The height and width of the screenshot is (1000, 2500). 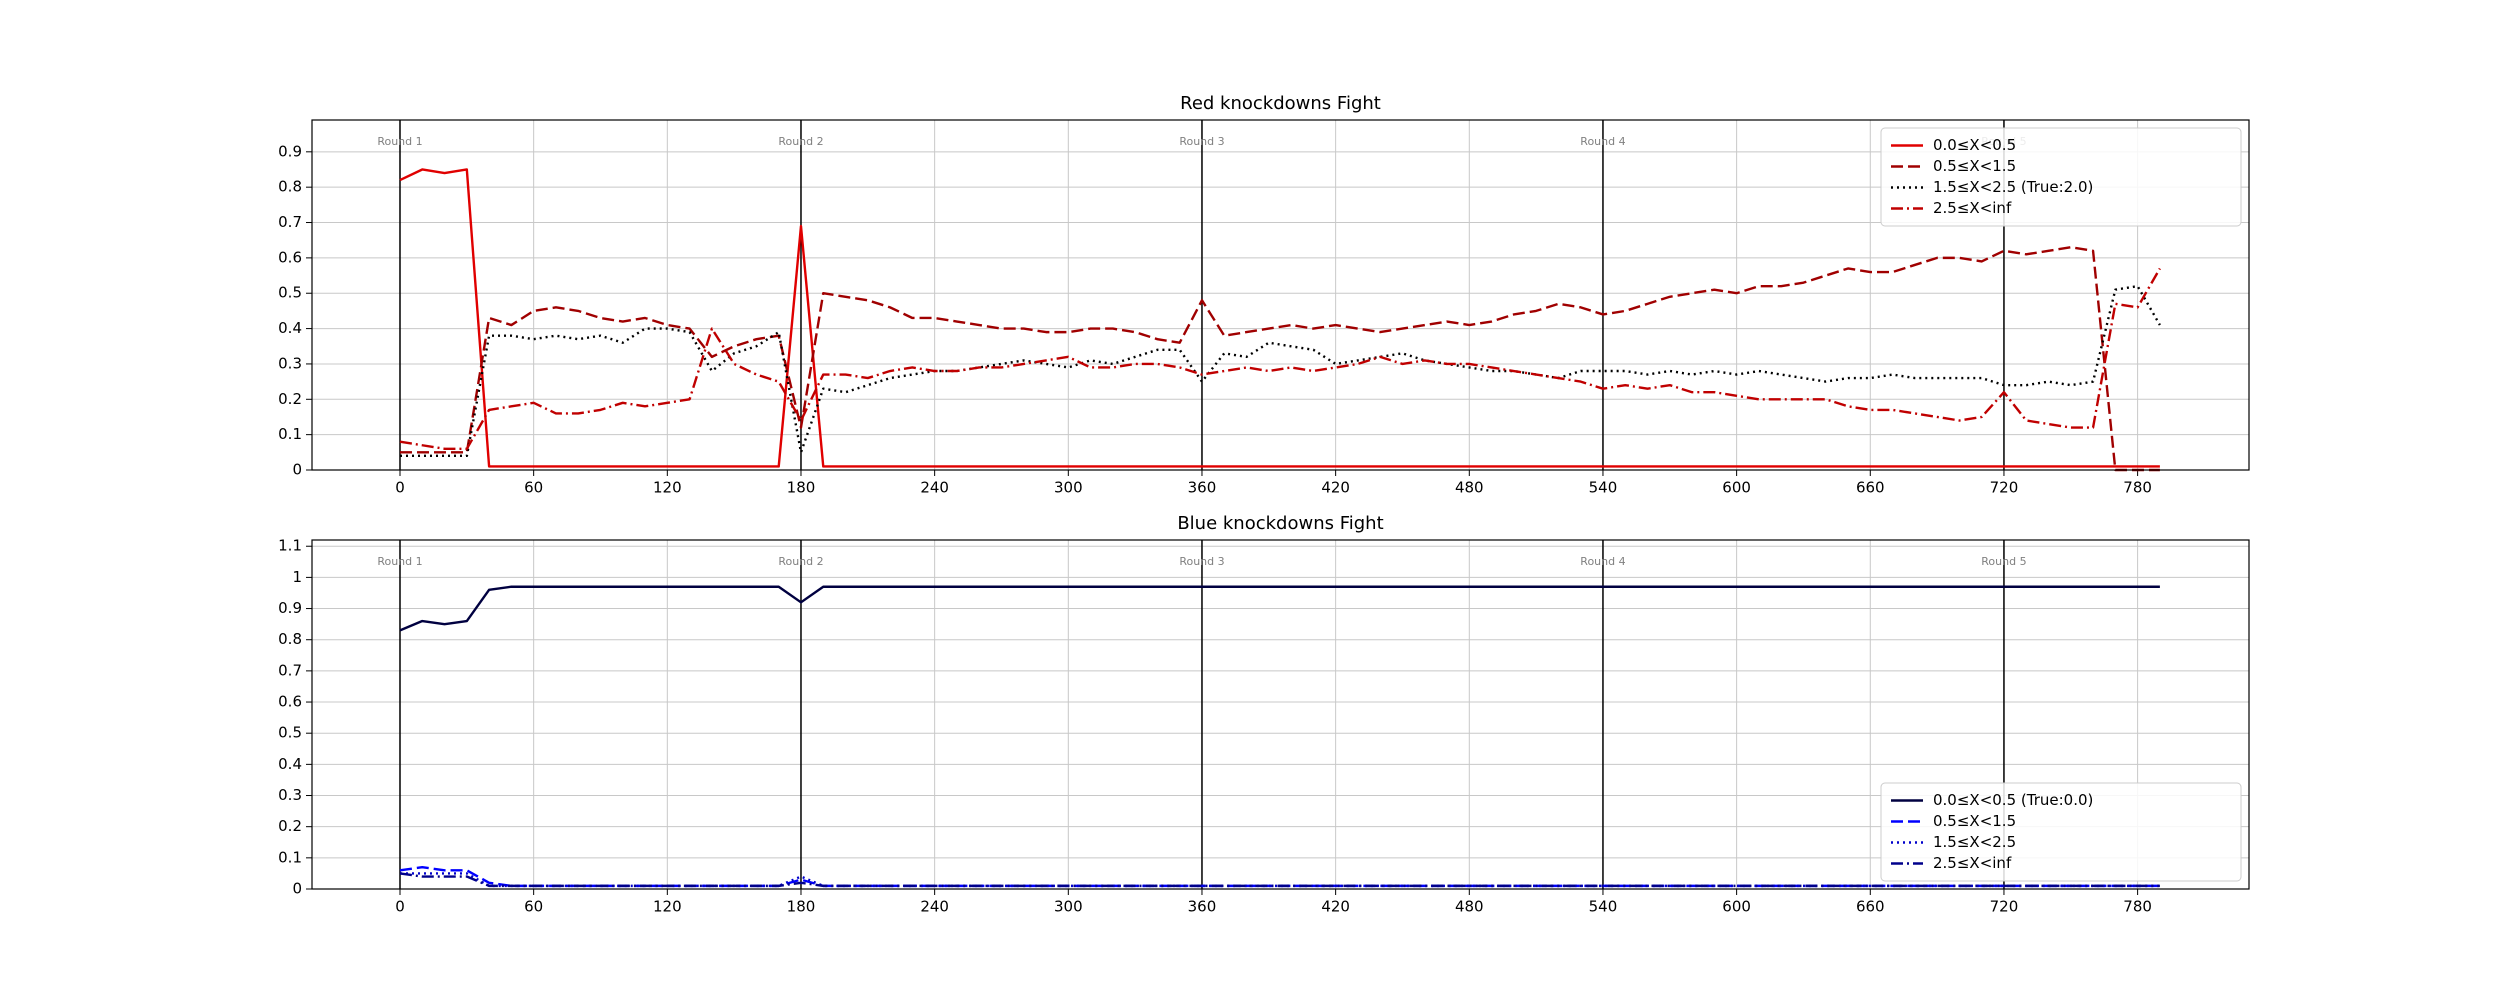 What do you see at coordinates (1974, 842) in the screenshot?
I see `legend-label: 1.5≤X<2.5` at bounding box center [1974, 842].